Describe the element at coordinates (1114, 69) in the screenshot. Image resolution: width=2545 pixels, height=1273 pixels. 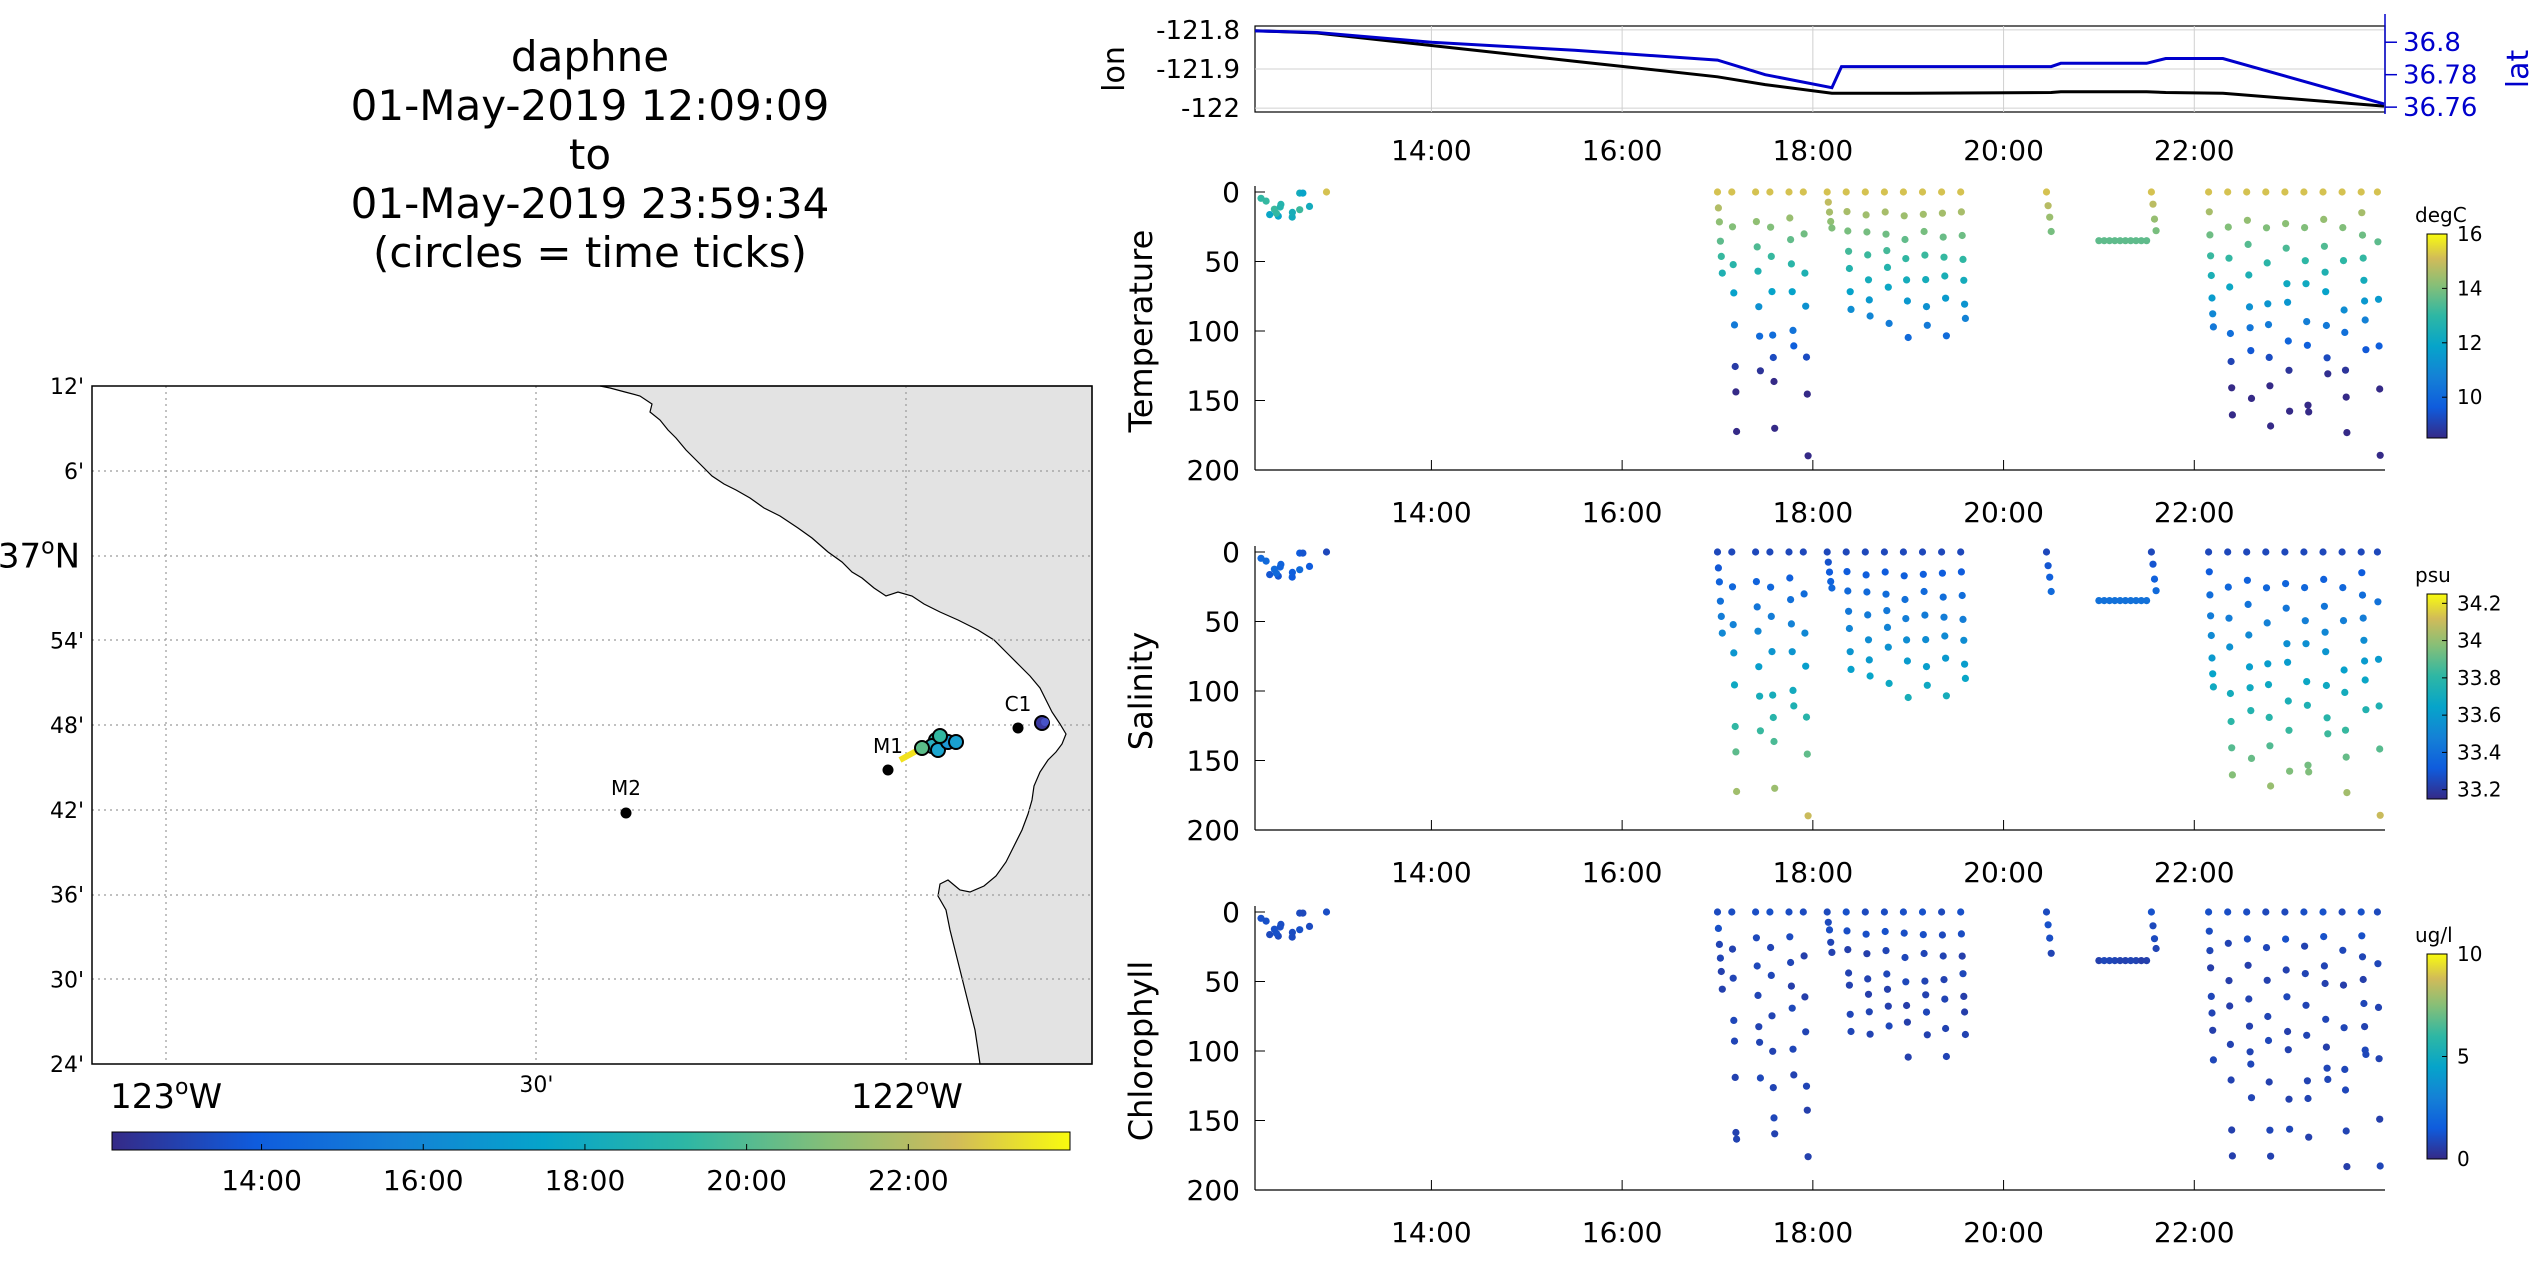
I see `lon-axis-title: lon` at that location.